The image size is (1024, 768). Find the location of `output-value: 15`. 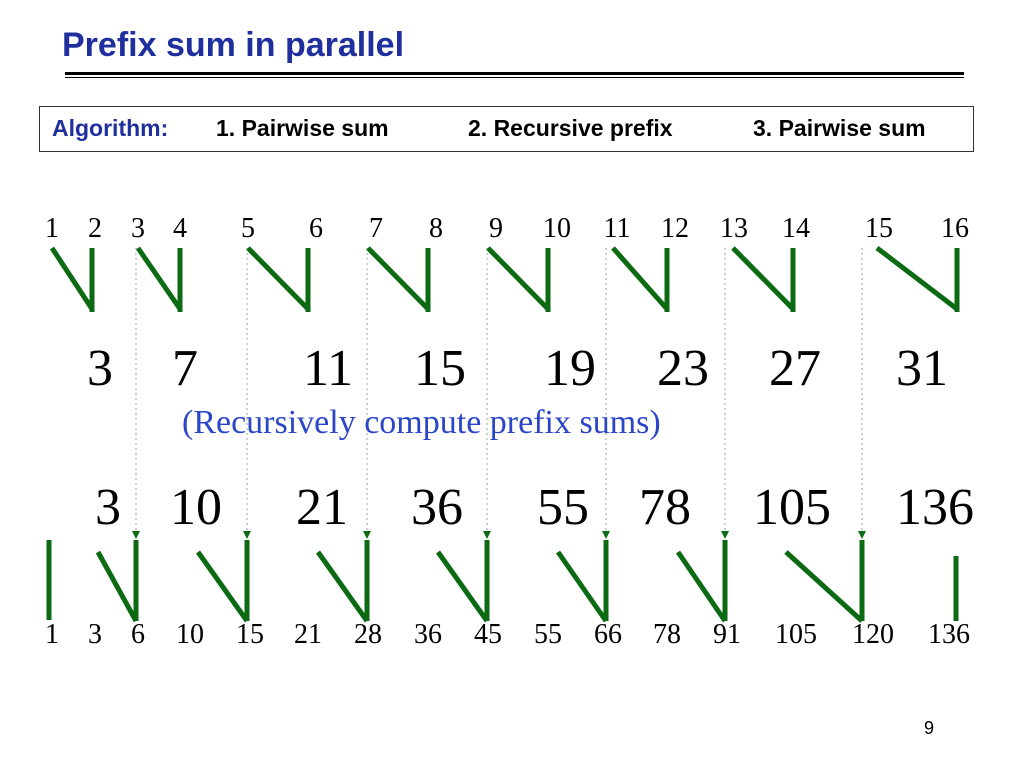

output-value: 15 is located at coordinates (250, 634).